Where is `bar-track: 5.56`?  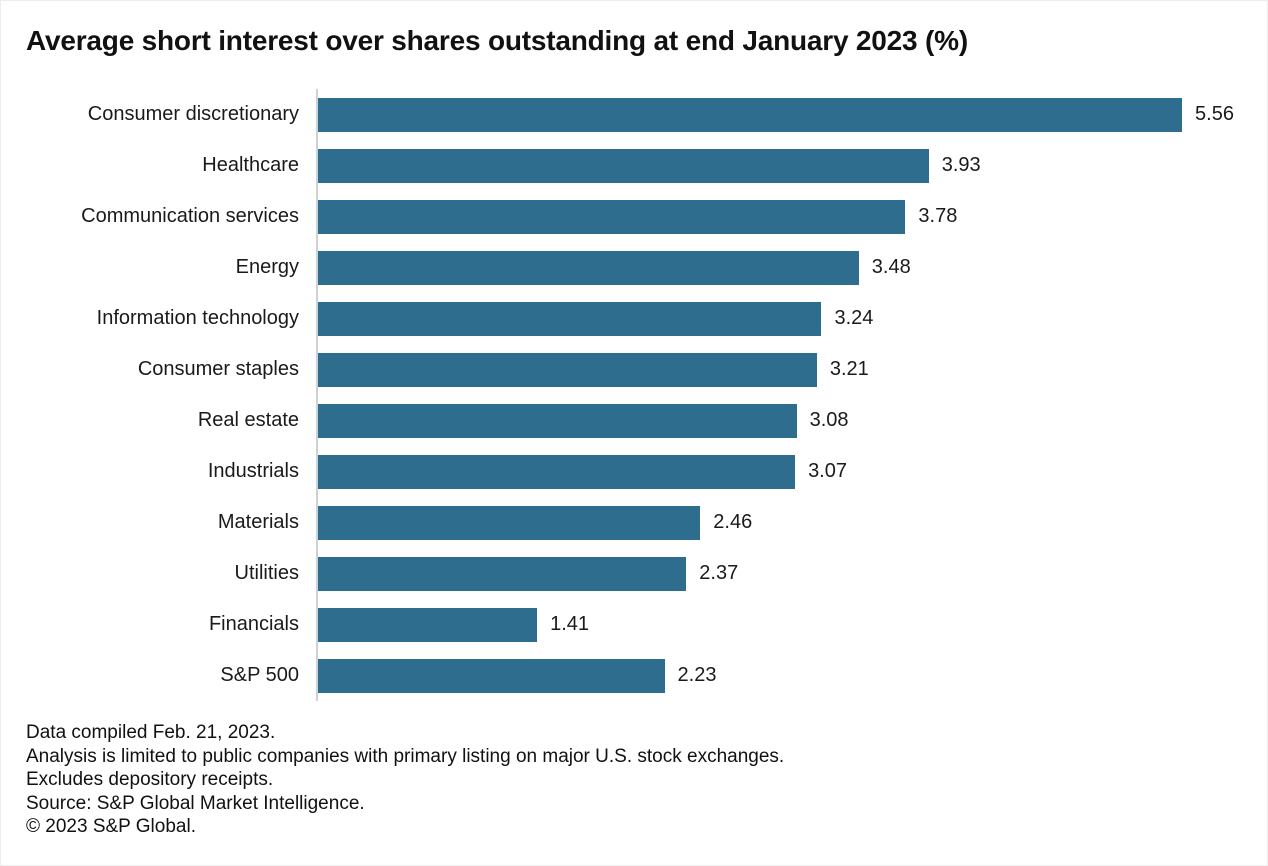 bar-track: 5.56 is located at coordinates (786, 114).